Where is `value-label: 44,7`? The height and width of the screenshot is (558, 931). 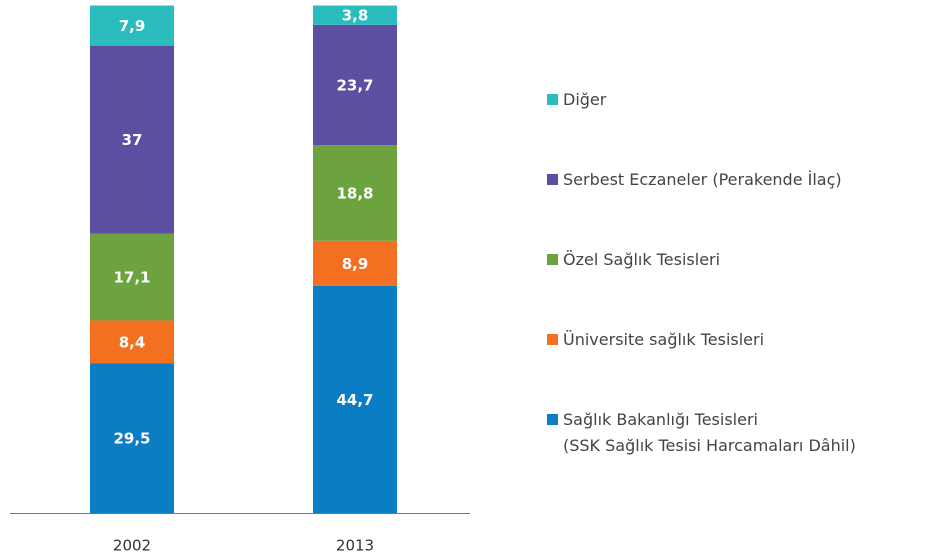
value-label: 44,7 is located at coordinates (354, 400).